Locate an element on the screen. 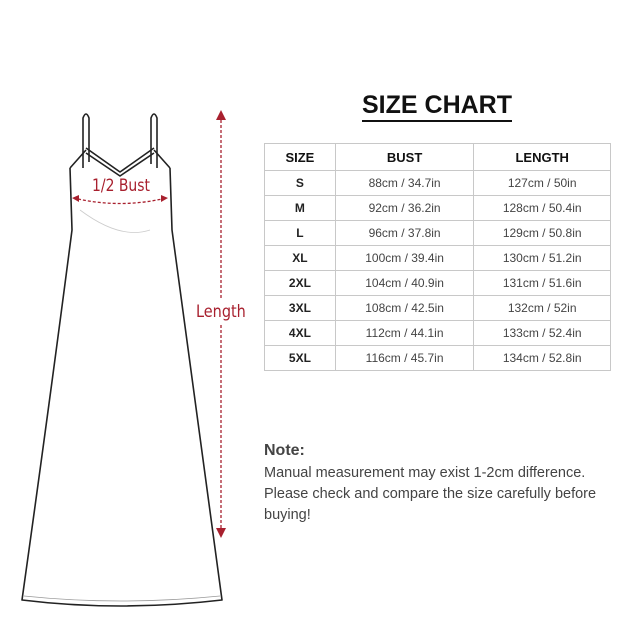 This screenshot has height=640, width=640. table-row: 5XL 116cm / 45.7in 134cm / 52.8in is located at coordinates (437, 358).